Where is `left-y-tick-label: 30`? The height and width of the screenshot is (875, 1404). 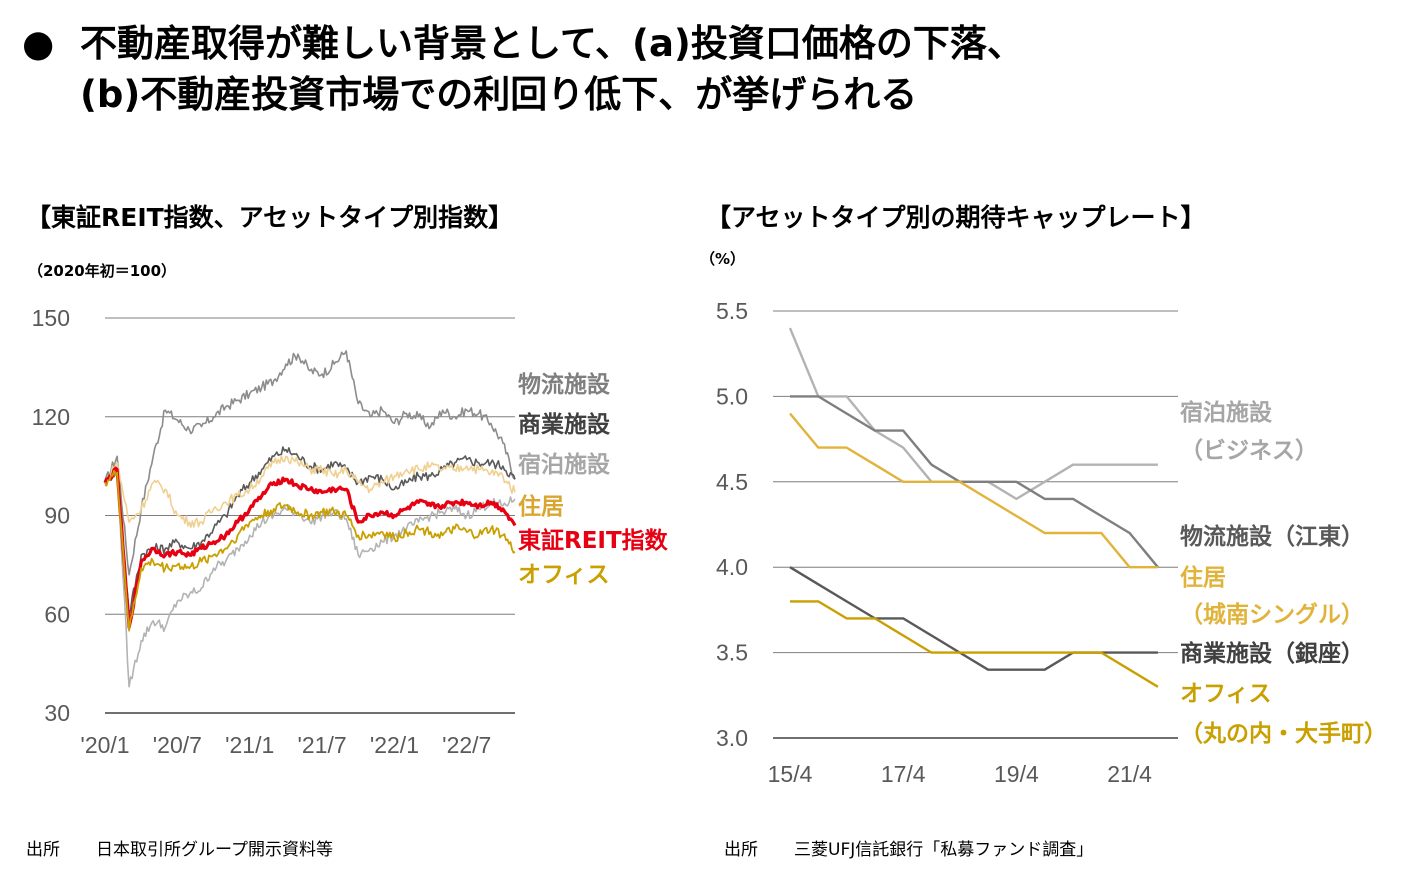 left-y-tick-label: 30 is located at coordinates (57, 713).